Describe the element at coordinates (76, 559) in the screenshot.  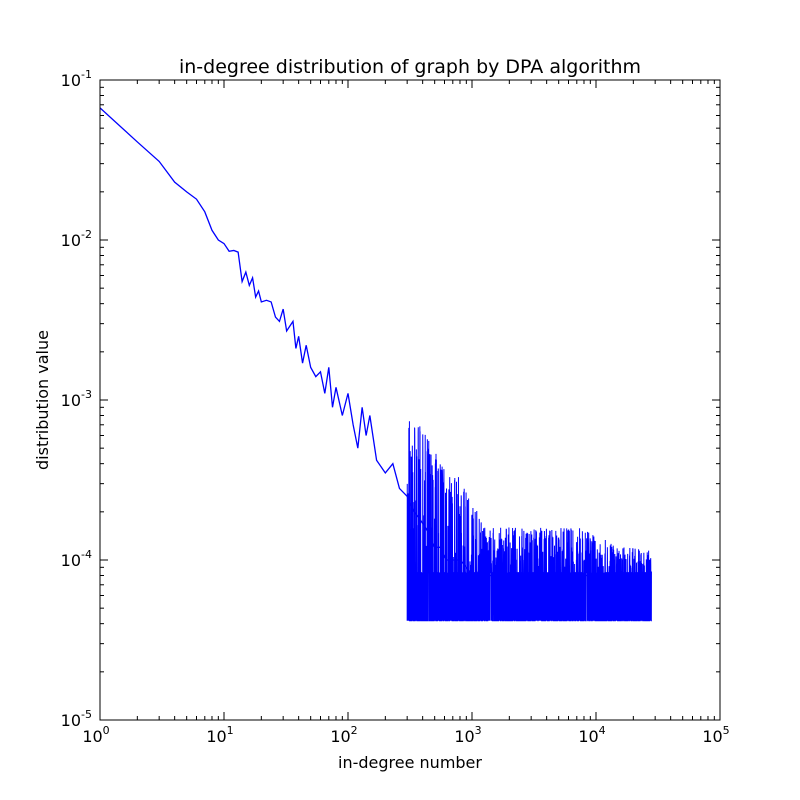
I see `y-tick-label: 10⁻⁴` at that location.